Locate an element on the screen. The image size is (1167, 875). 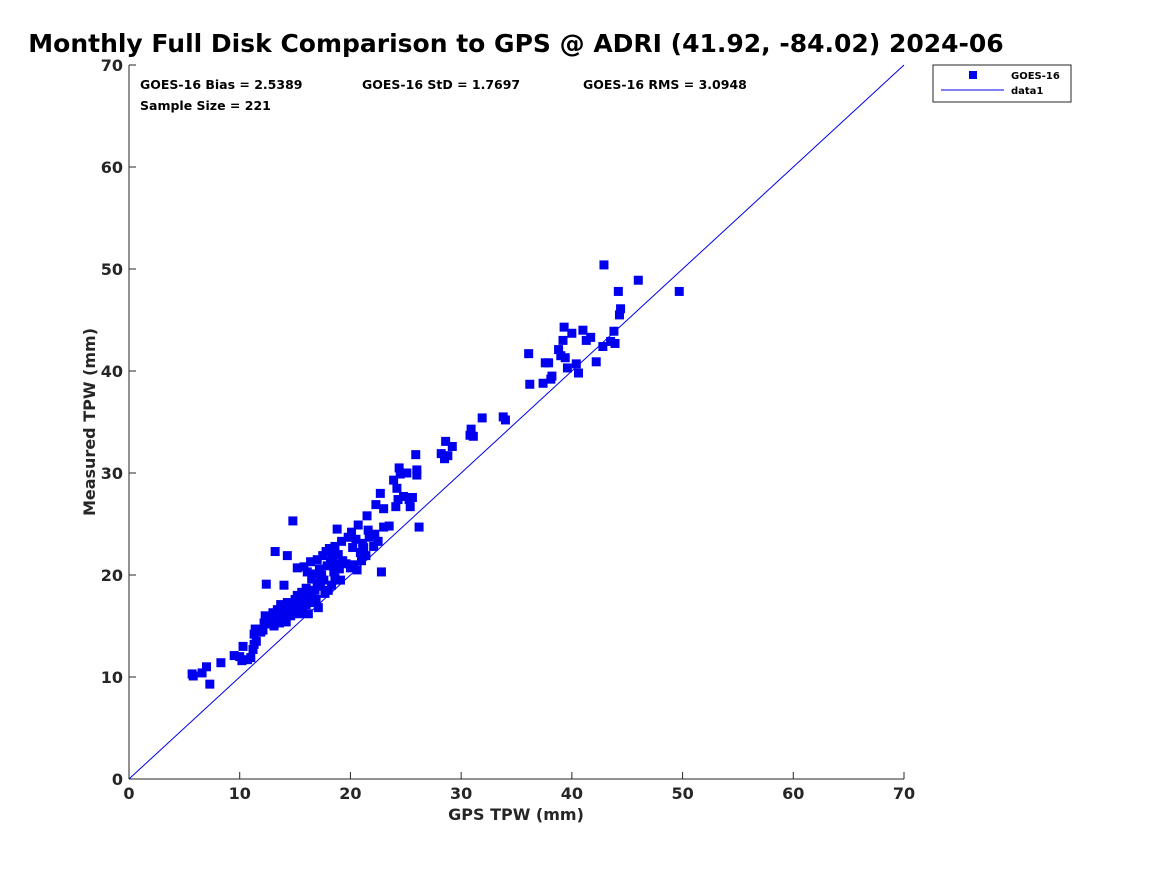
y-tick-label: 40 is located at coordinates (112, 371).